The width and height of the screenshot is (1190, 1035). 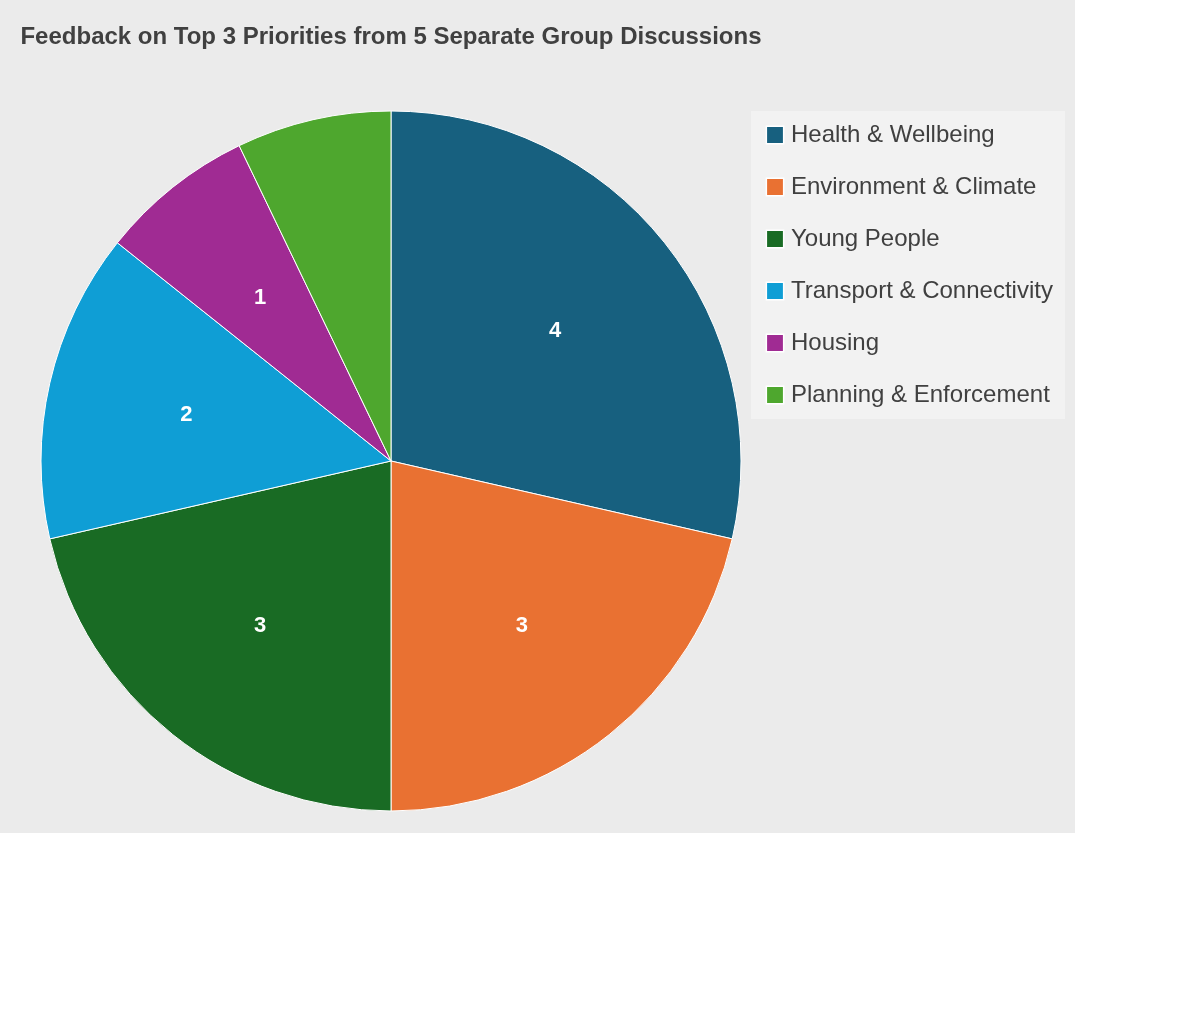 What do you see at coordinates (893, 133) in the screenshot?
I see `legend-label: Health & Wellbeing` at bounding box center [893, 133].